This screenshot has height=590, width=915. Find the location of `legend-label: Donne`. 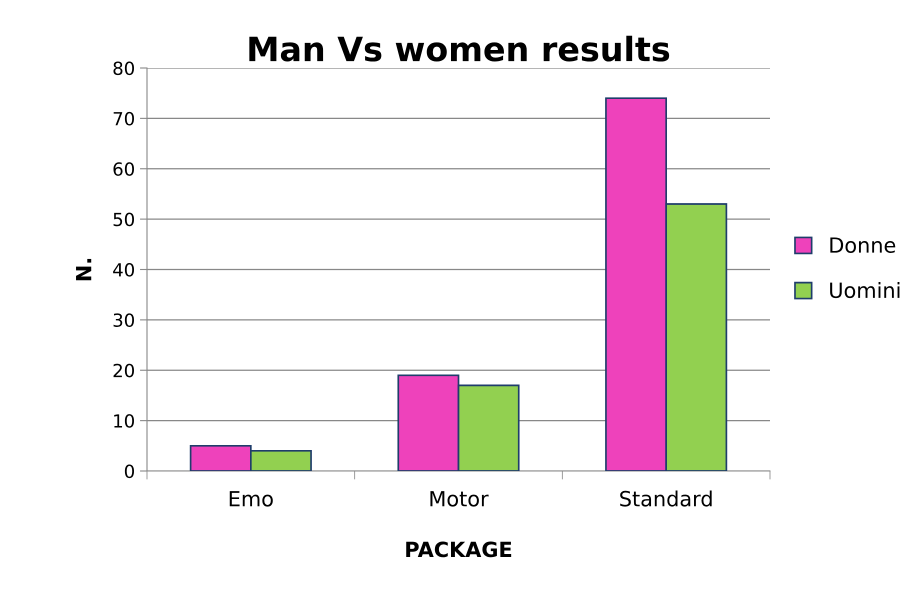

legend-label: Donne is located at coordinates (863, 245).